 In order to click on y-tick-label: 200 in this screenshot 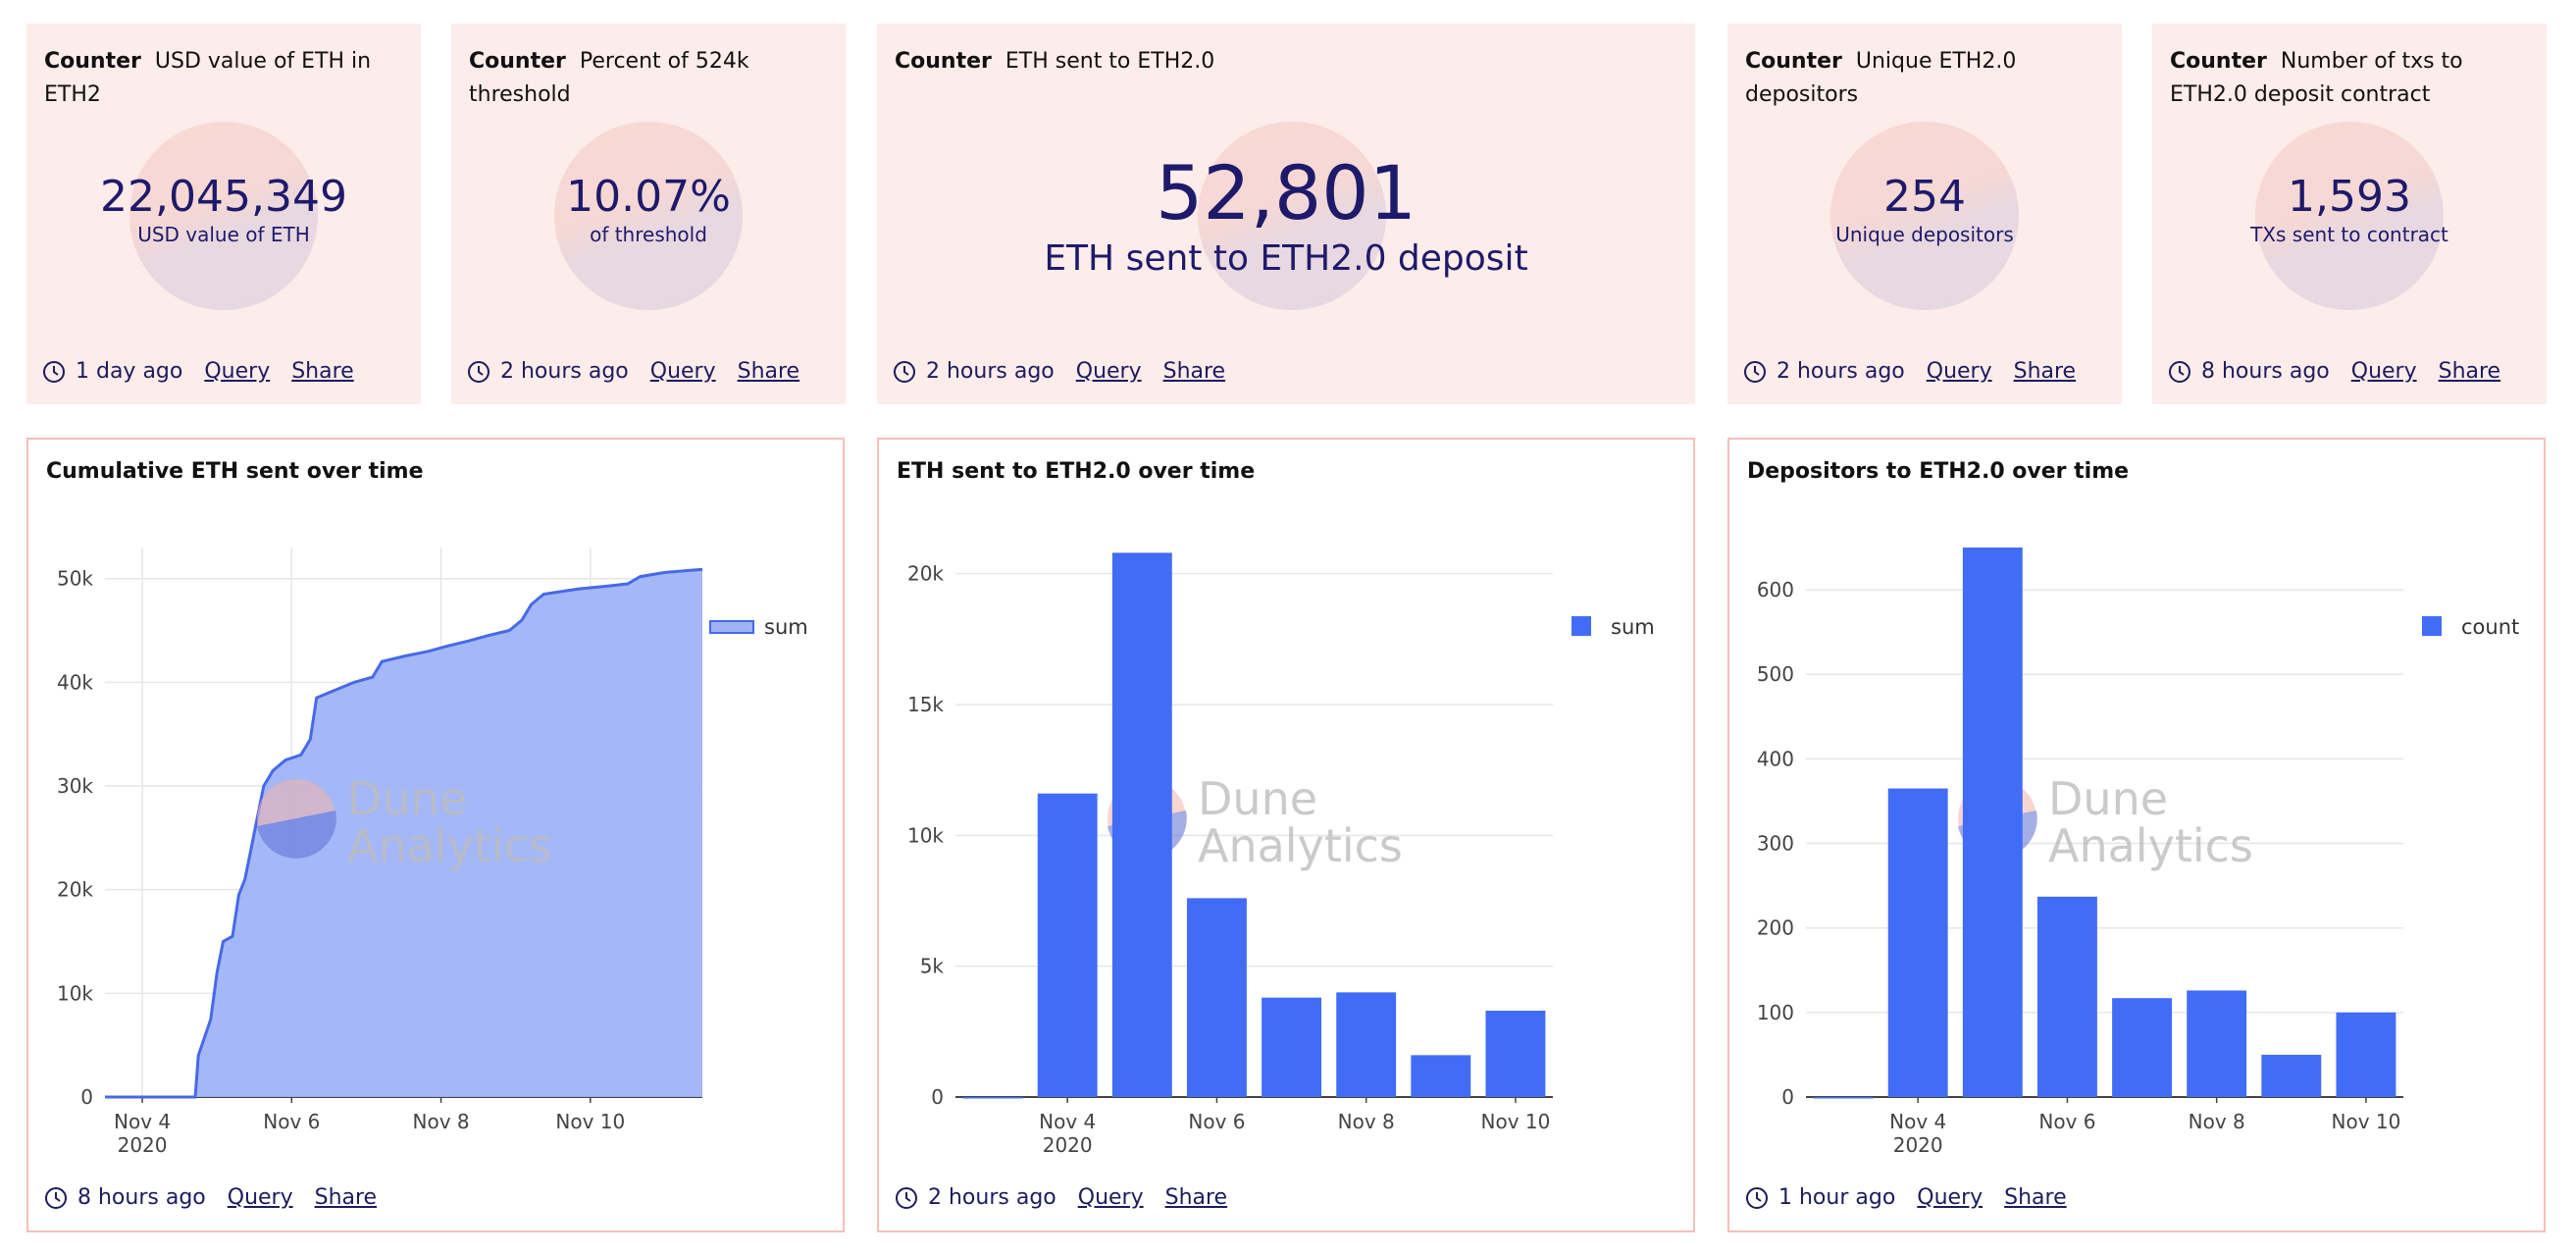, I will do `click(1775, 928)`.